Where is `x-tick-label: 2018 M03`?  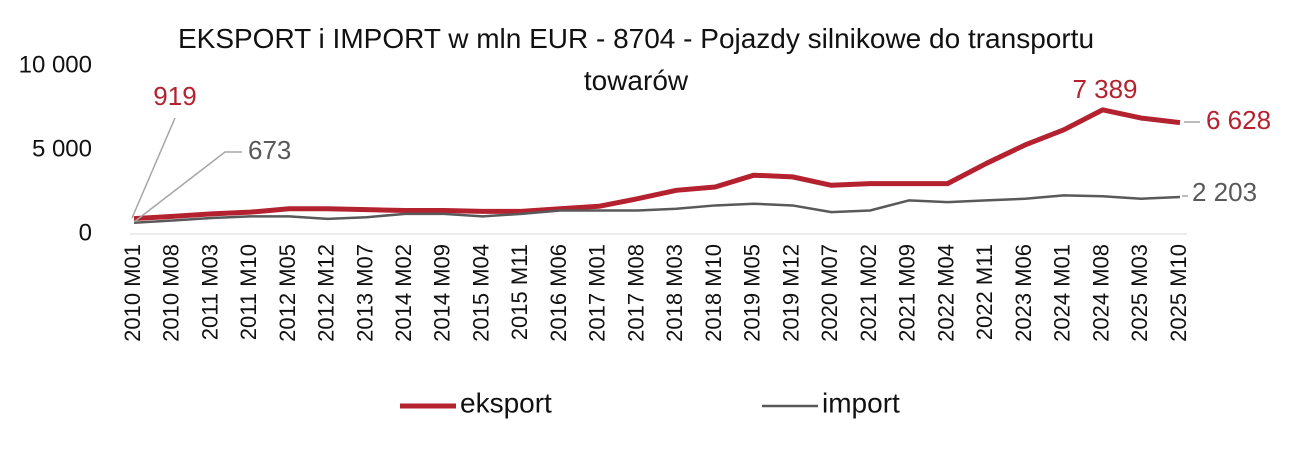 x-tick-label: 2018 M03 is located at coordinates (674, 293).